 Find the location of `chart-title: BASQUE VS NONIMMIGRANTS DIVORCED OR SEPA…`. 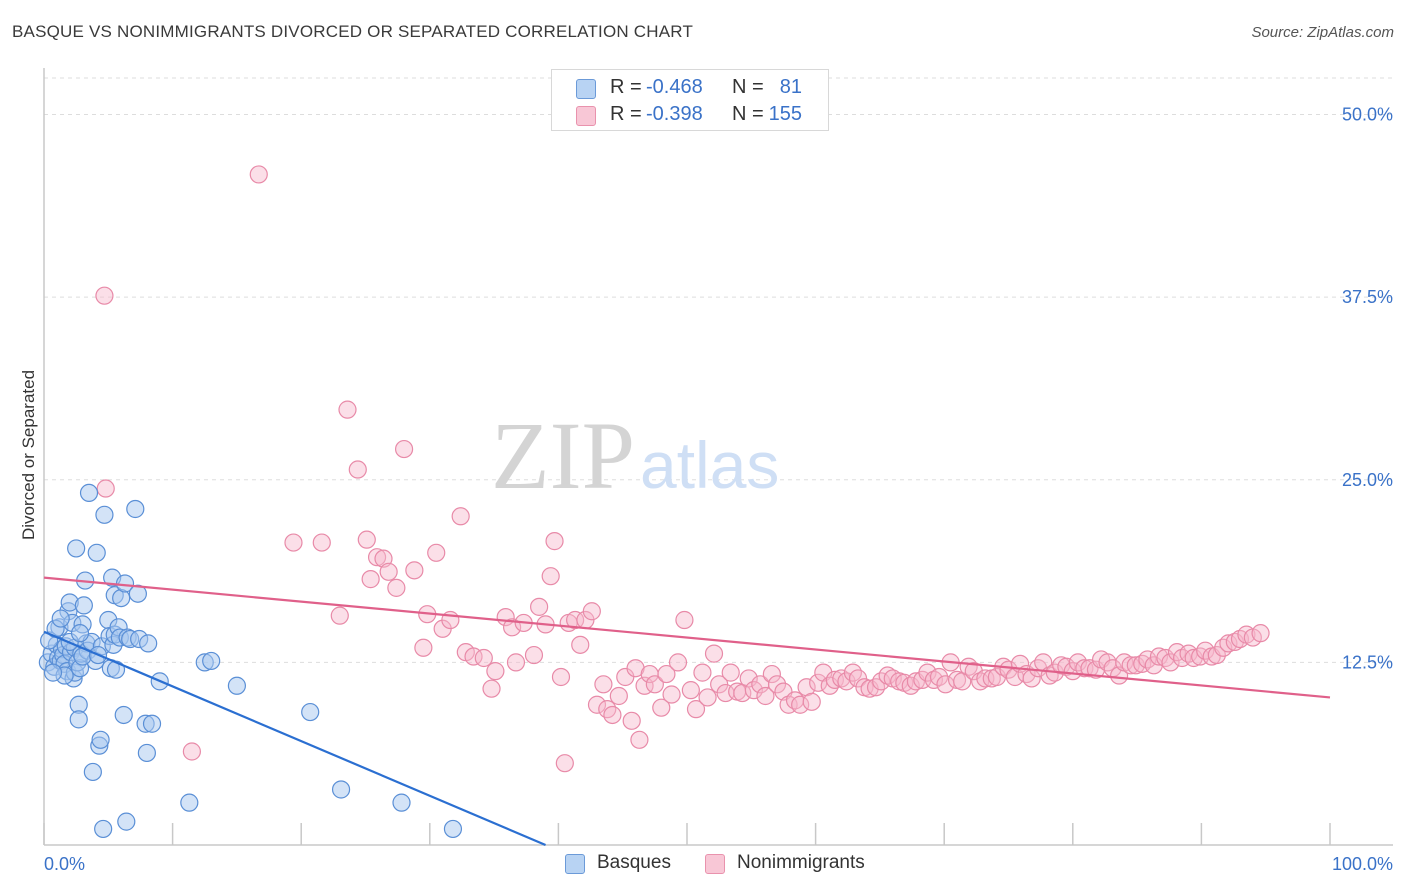

chart-title: BASQUE VS NONIMMIGRANTS DIVORCED OR SEPA… is located at coordinates (353, 31).